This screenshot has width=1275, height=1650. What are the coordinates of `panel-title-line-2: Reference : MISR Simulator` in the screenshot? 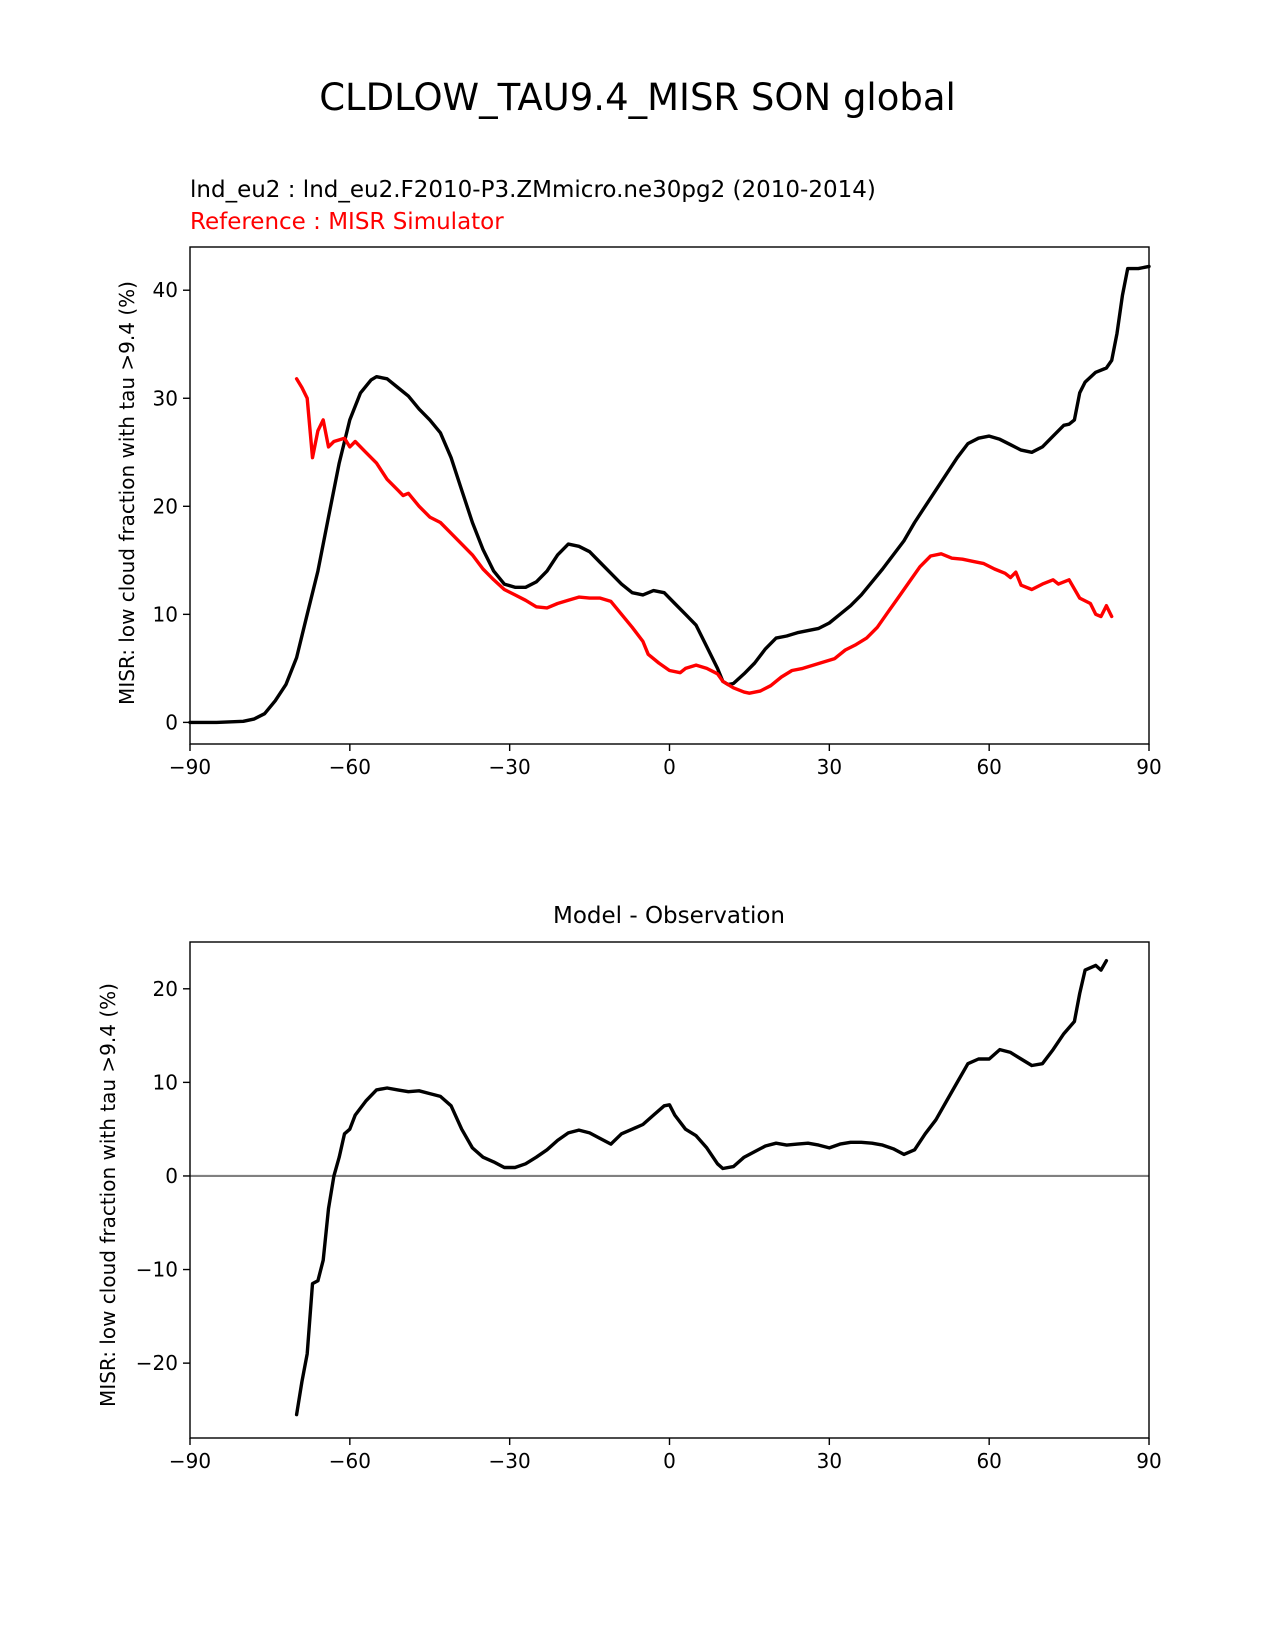 It's located at (347, 222).